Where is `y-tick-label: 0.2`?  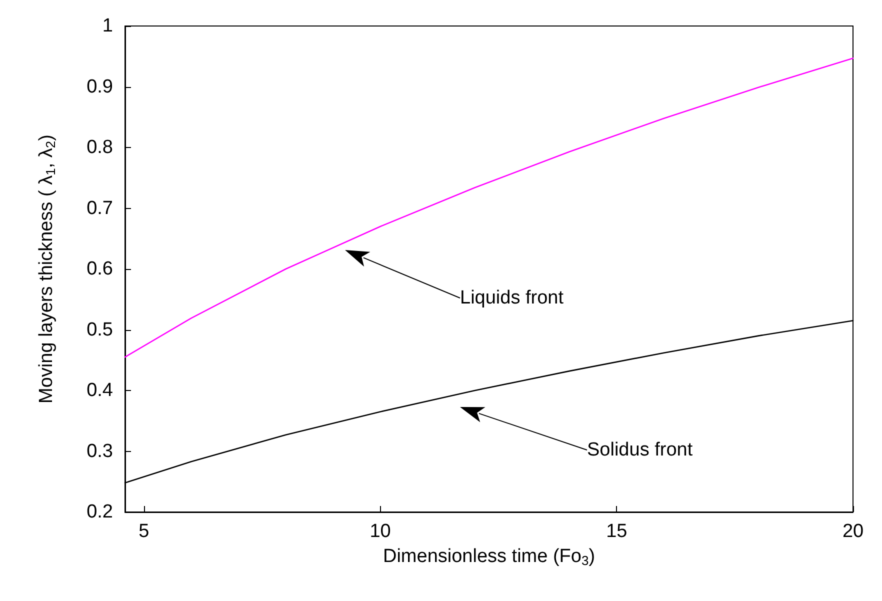 y-tick-label: 0.2 is located at coordinates (99, 512).